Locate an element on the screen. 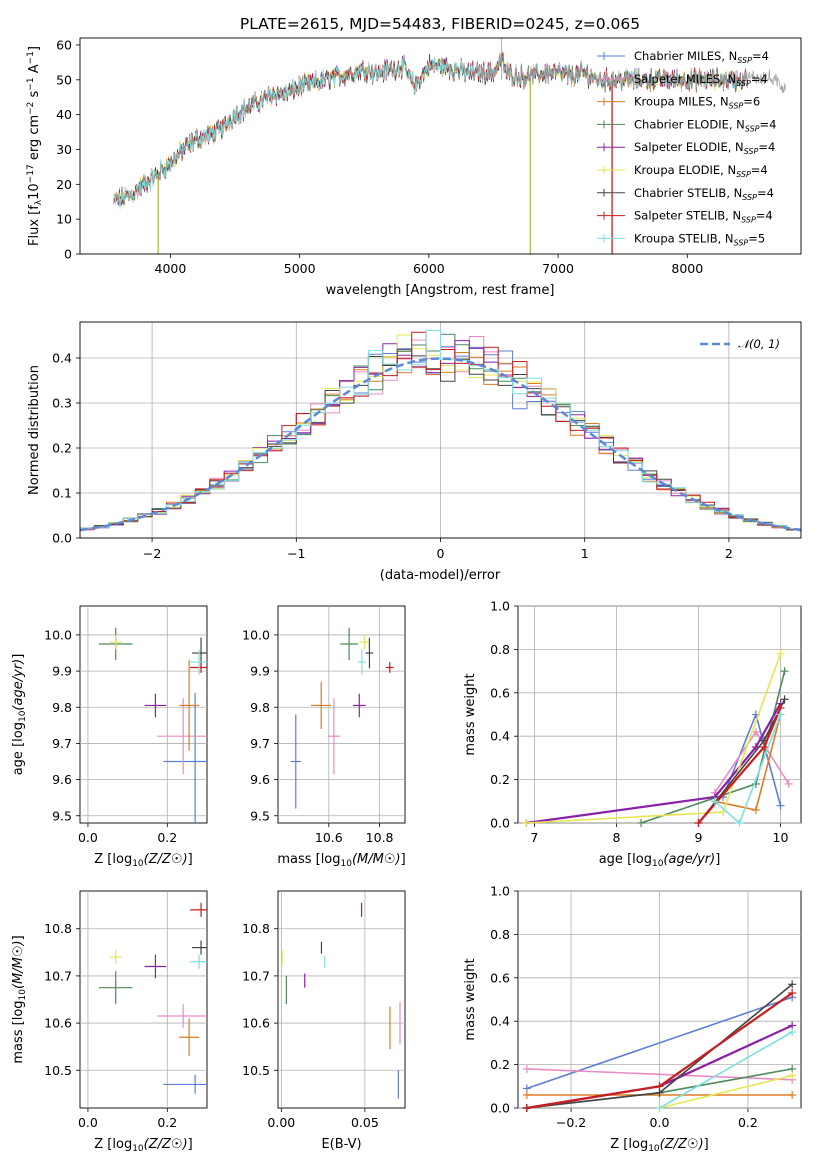 This screenshot has height=1170, width=819. mass-weight-vs-age-panel-xtick-label: 9 is located at coordinates (698, 837).